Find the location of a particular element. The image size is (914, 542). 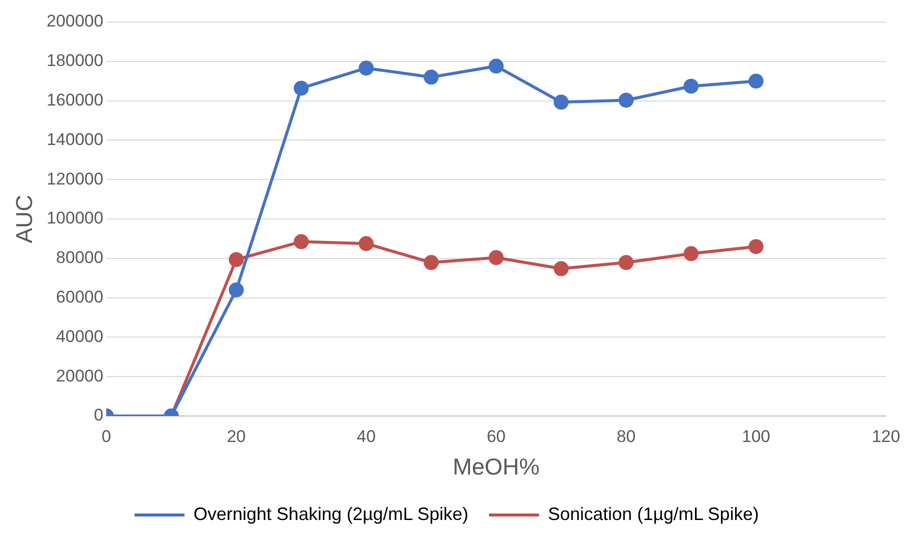

x-tick-label: 80 is located at coordinates (626, 436).